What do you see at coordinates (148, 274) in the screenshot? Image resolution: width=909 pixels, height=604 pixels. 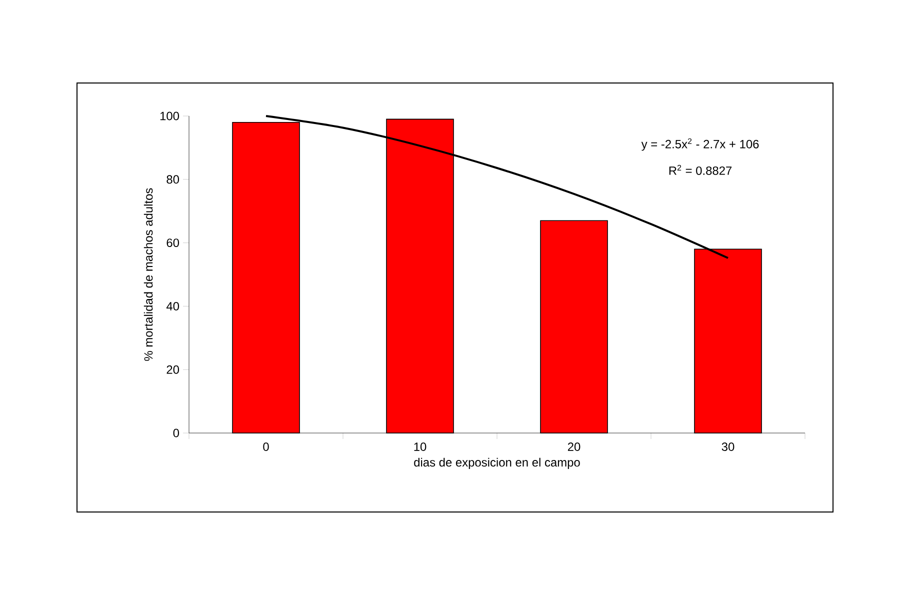 I see `y-axis-title: % mortalidad de machos adultos` at bounding box center [148, 274].